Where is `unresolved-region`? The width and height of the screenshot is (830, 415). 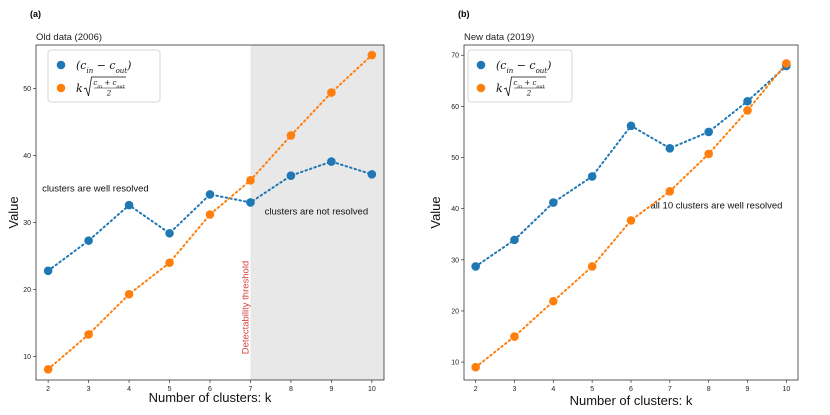 unresolved-region is located at coordinates (317, 212).